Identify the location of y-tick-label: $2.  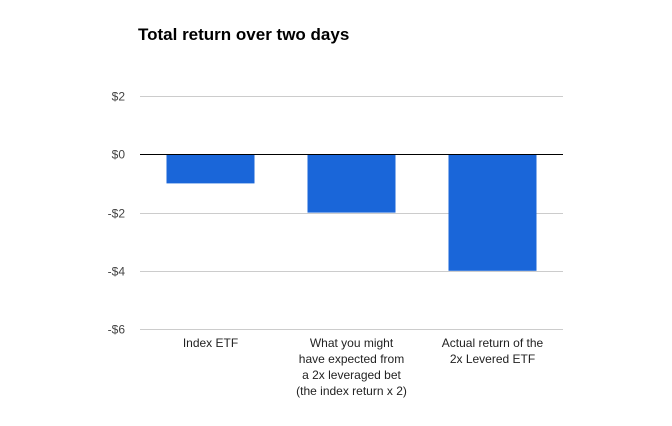
(119, 97).